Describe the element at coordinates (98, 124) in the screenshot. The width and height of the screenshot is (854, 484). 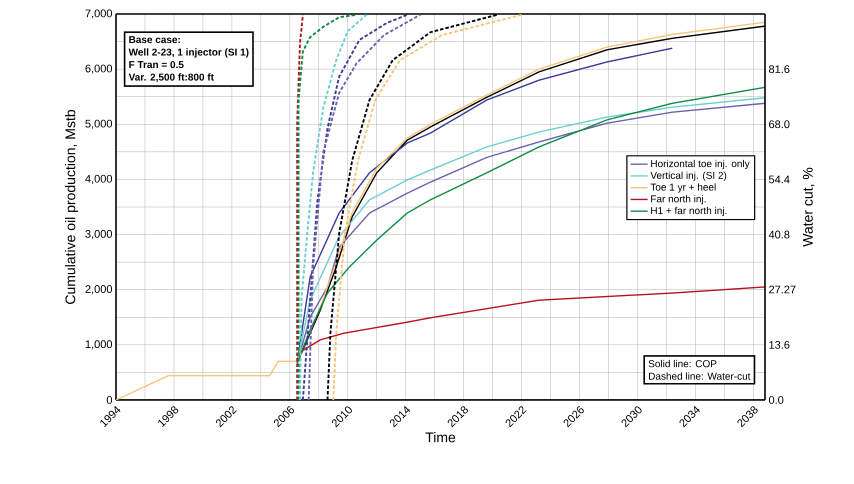
I see `y-tick-label: 5,000` at that location.